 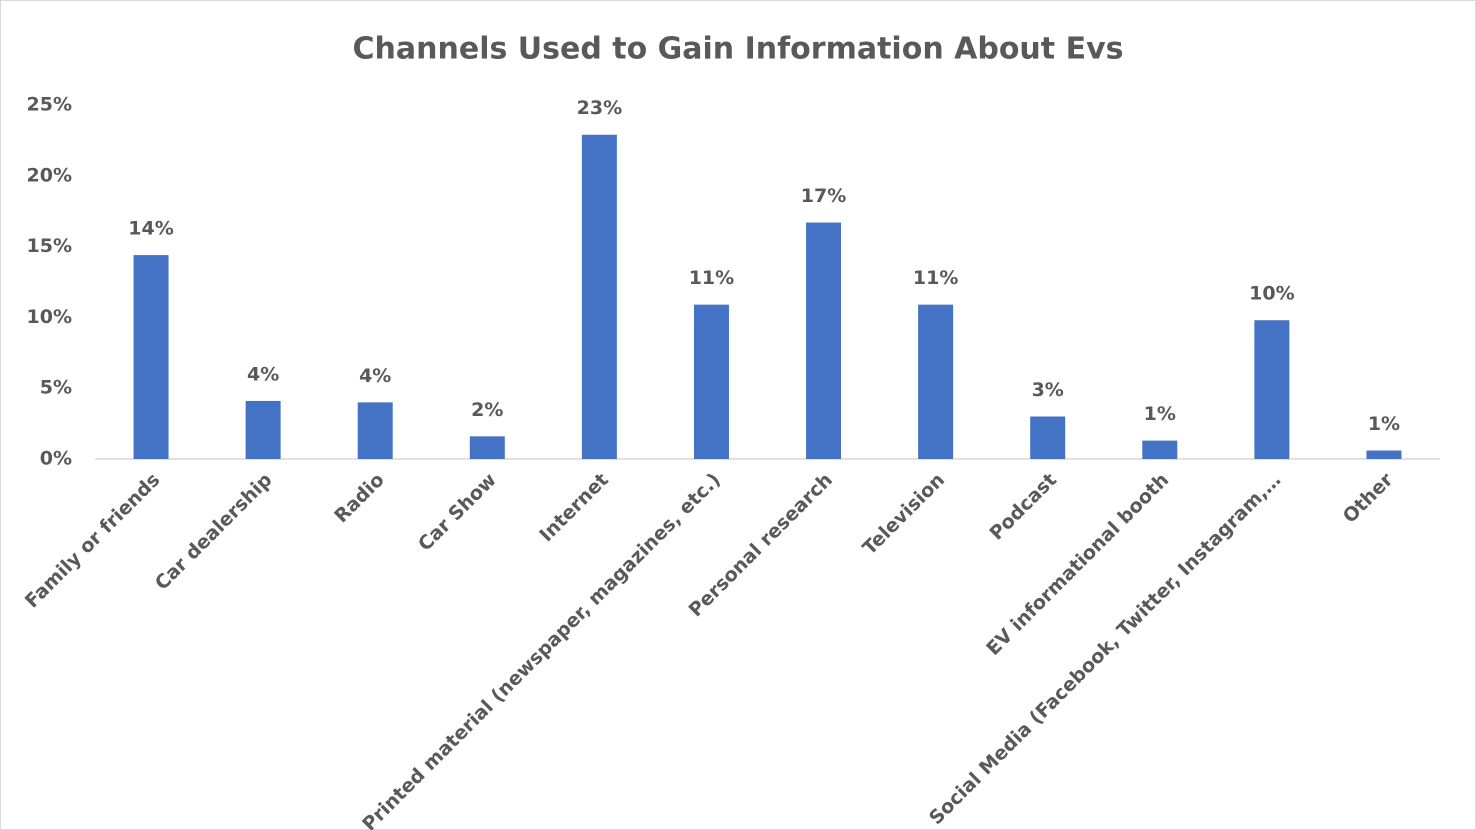 What do you see at coordinates (56, 388) in the screenshot?
I see `y-tick-label: 5%` at bounding box center [56, 388].